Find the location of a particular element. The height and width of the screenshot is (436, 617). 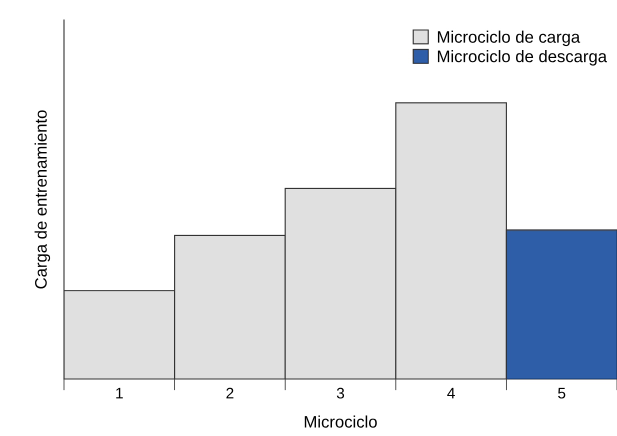

x-tick-label: 3 is located at coordinates (340, 393).